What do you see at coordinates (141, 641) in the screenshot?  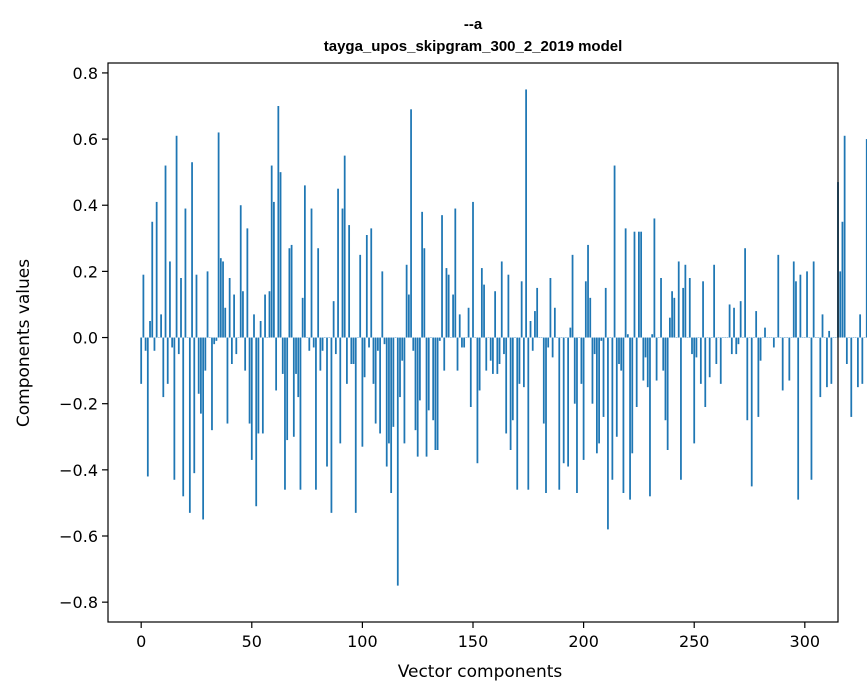 I see `x-tick-label: 0` at bounding box center [141, 641].